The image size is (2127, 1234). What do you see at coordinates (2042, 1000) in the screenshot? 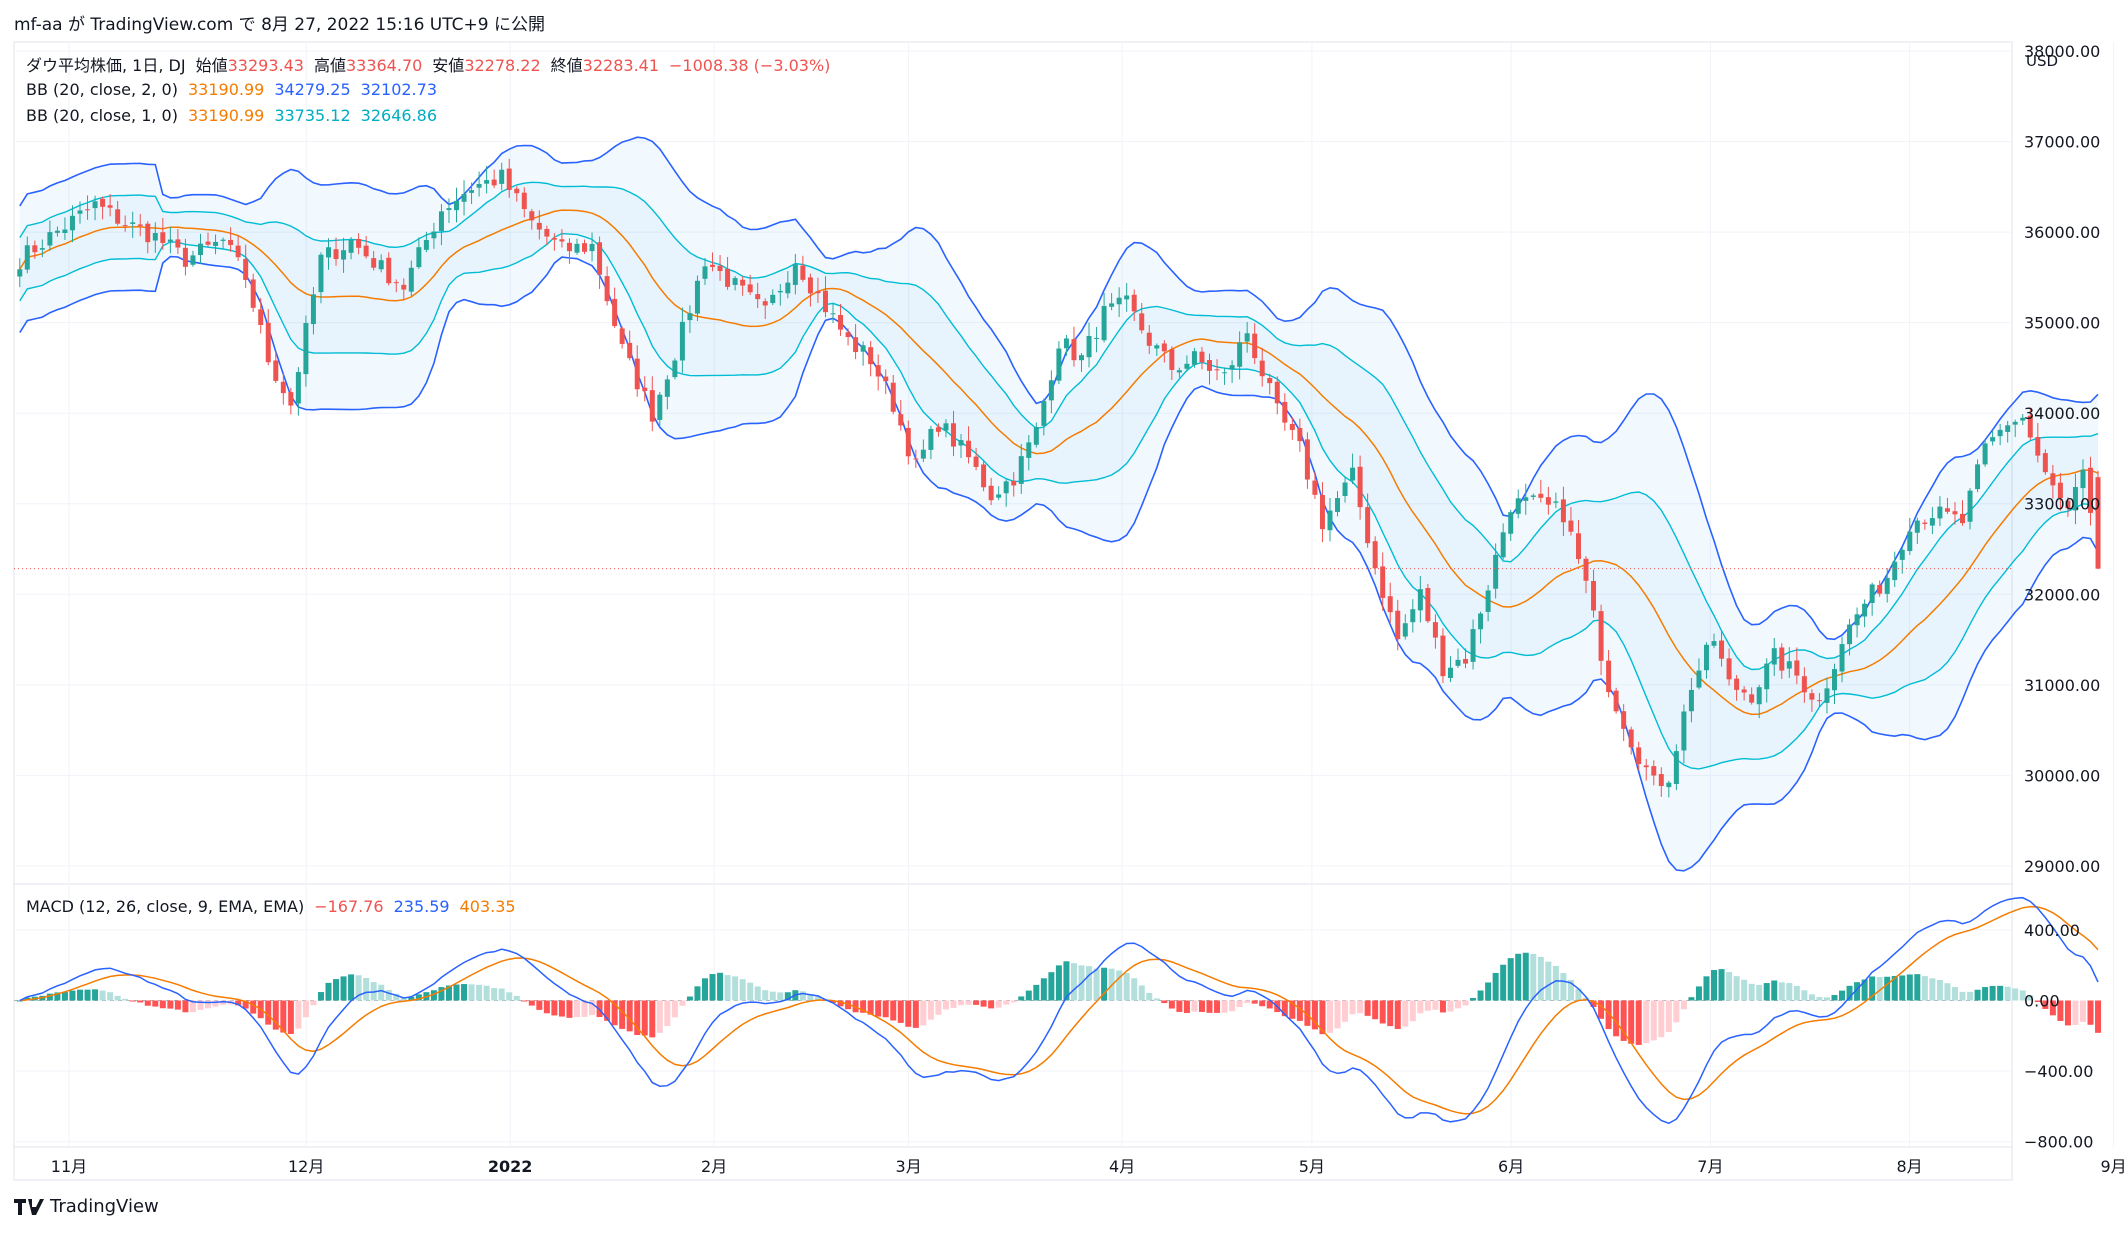
I see `macd-tick-label: 0.00` at bounding box center [2042, 1000].